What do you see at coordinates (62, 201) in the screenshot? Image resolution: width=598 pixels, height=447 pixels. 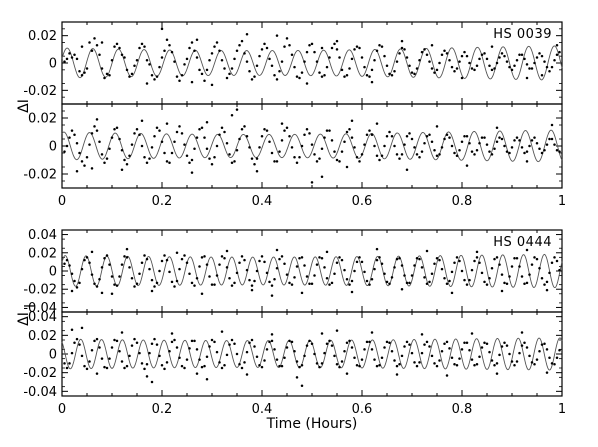 I see `x-tick-label: 0` at bounding box center [62, 201].